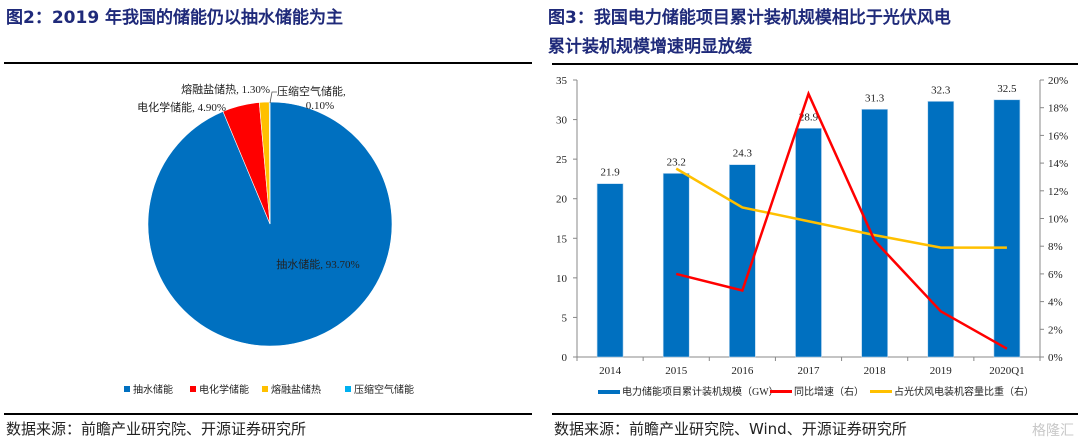 This screenshot has height=444, width=1080. What do you see at coordinates (153, 389) in the screenshot?
I see `pie-legend-label-0: 抽水储能` at bounding box center [153, 389].